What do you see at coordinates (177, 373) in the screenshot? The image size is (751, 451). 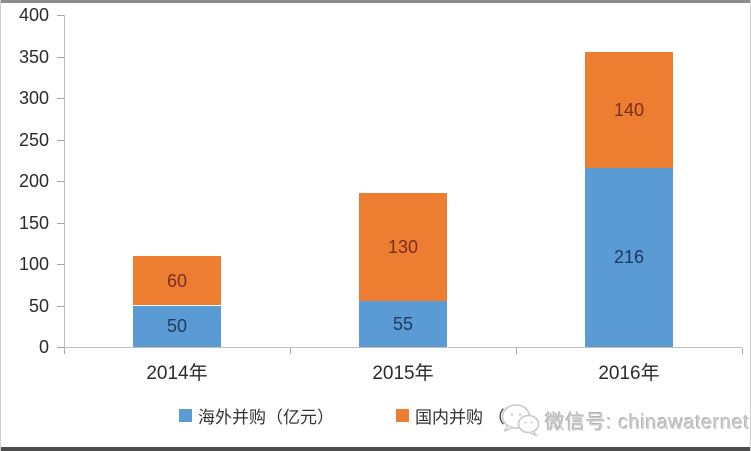 I see `x-category-label: 2014年` at bounding box center [177, 373].